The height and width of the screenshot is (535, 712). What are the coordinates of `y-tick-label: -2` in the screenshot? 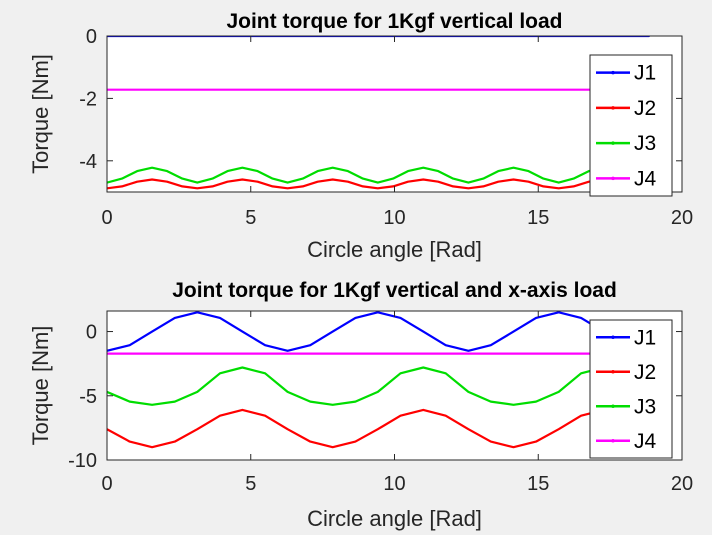 It's located at (88, 99).